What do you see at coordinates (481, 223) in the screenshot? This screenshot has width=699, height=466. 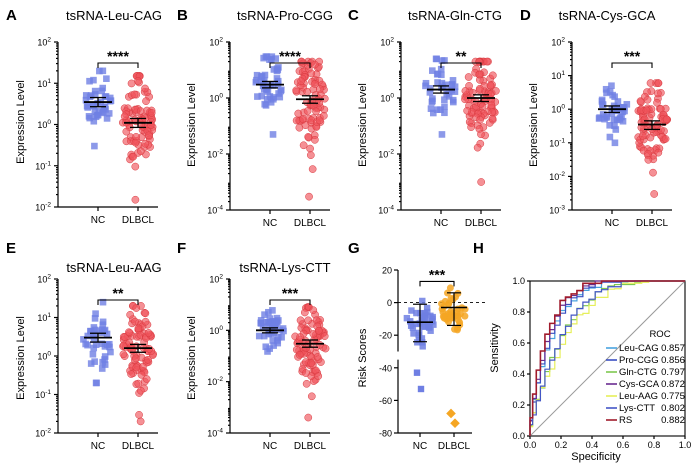 I see `x-tick-label: DLBCL` at bounding box center [481, 223].